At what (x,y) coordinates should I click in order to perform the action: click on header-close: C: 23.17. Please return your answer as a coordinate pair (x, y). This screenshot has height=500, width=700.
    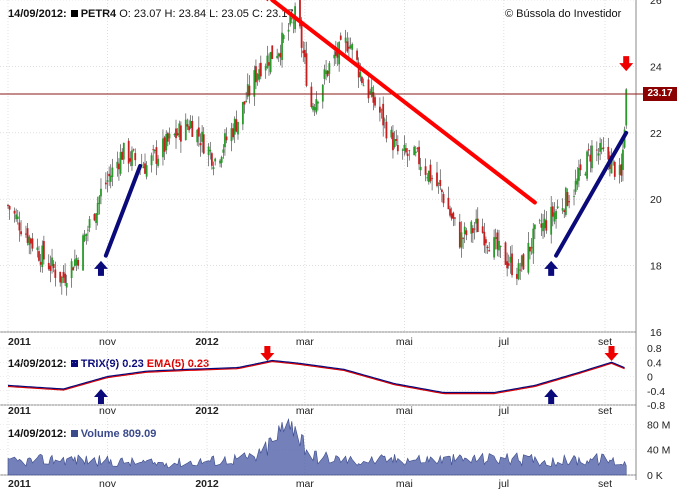
    Looking at the image, I should click on (273, 14).